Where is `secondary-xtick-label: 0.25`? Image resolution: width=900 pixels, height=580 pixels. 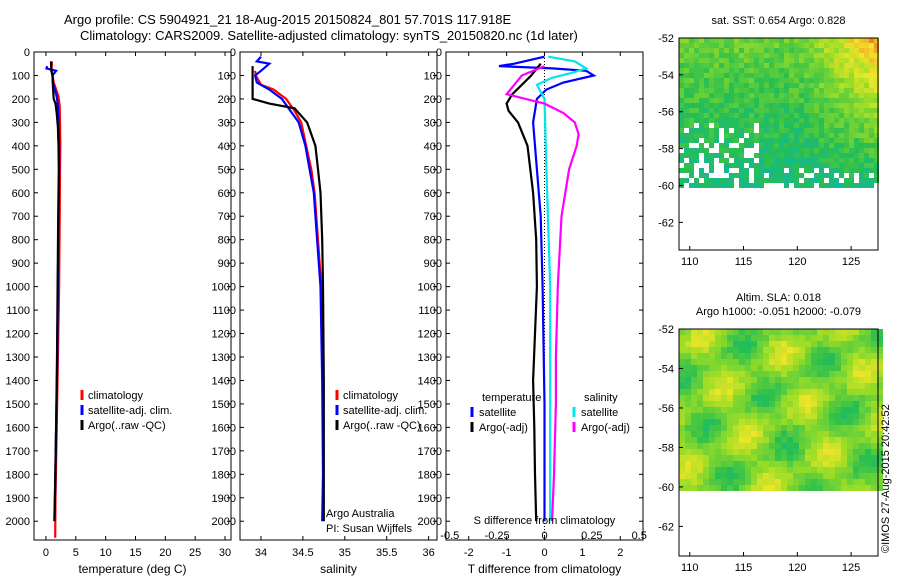 secondary-xtick-label: 0.25 is located at coordinates (591, 536).